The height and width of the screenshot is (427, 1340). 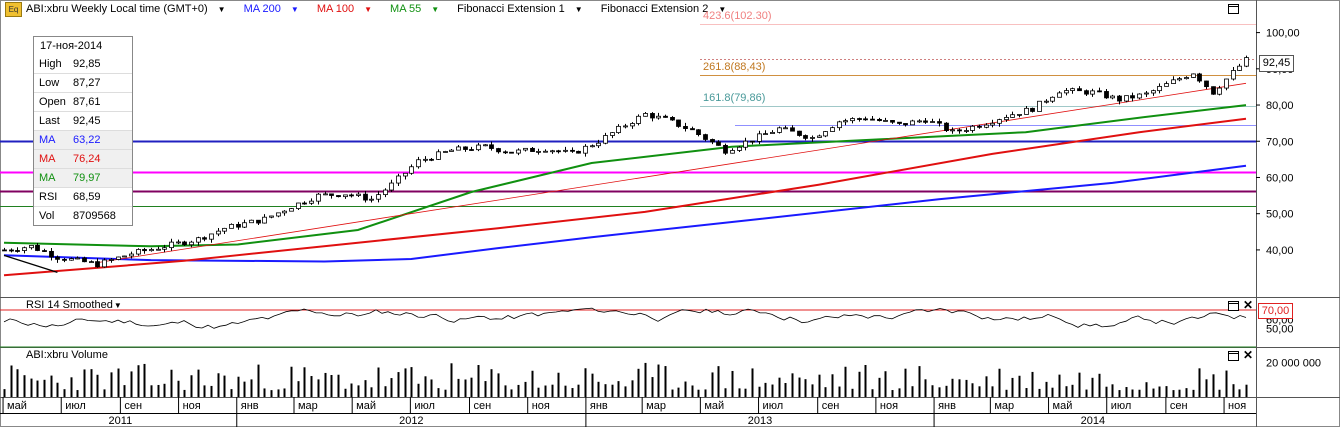 What do you see at coordinates (734, 97) in the screenshot?
I see `fib-label-2: 161.8(79,86)` at bounding box center [734, 97].